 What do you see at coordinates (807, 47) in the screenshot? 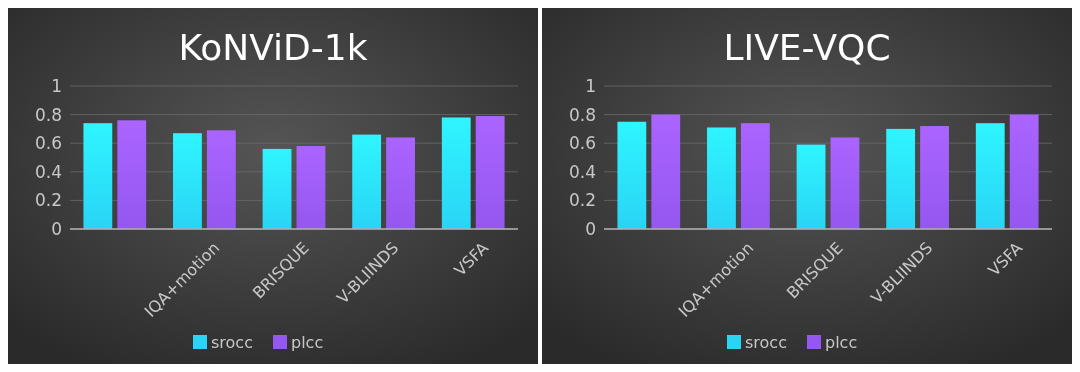
I see `chart-title: LIVE-VQC` at bounding box center [807, 47].